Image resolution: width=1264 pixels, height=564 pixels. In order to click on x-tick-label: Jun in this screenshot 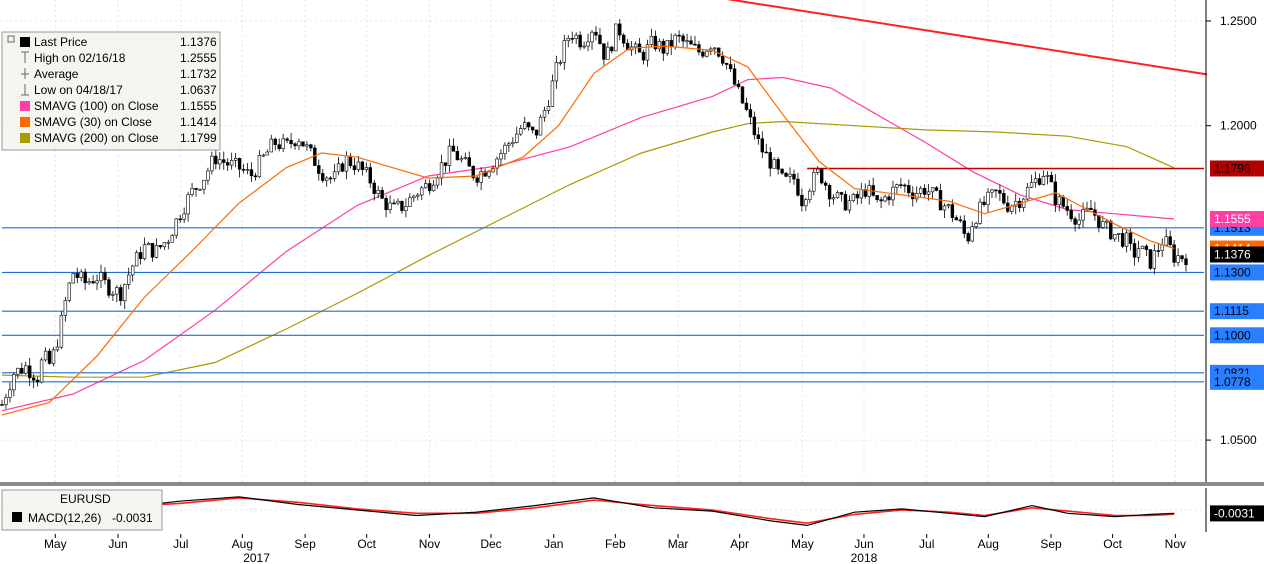, I will do `click(863, 544)`.